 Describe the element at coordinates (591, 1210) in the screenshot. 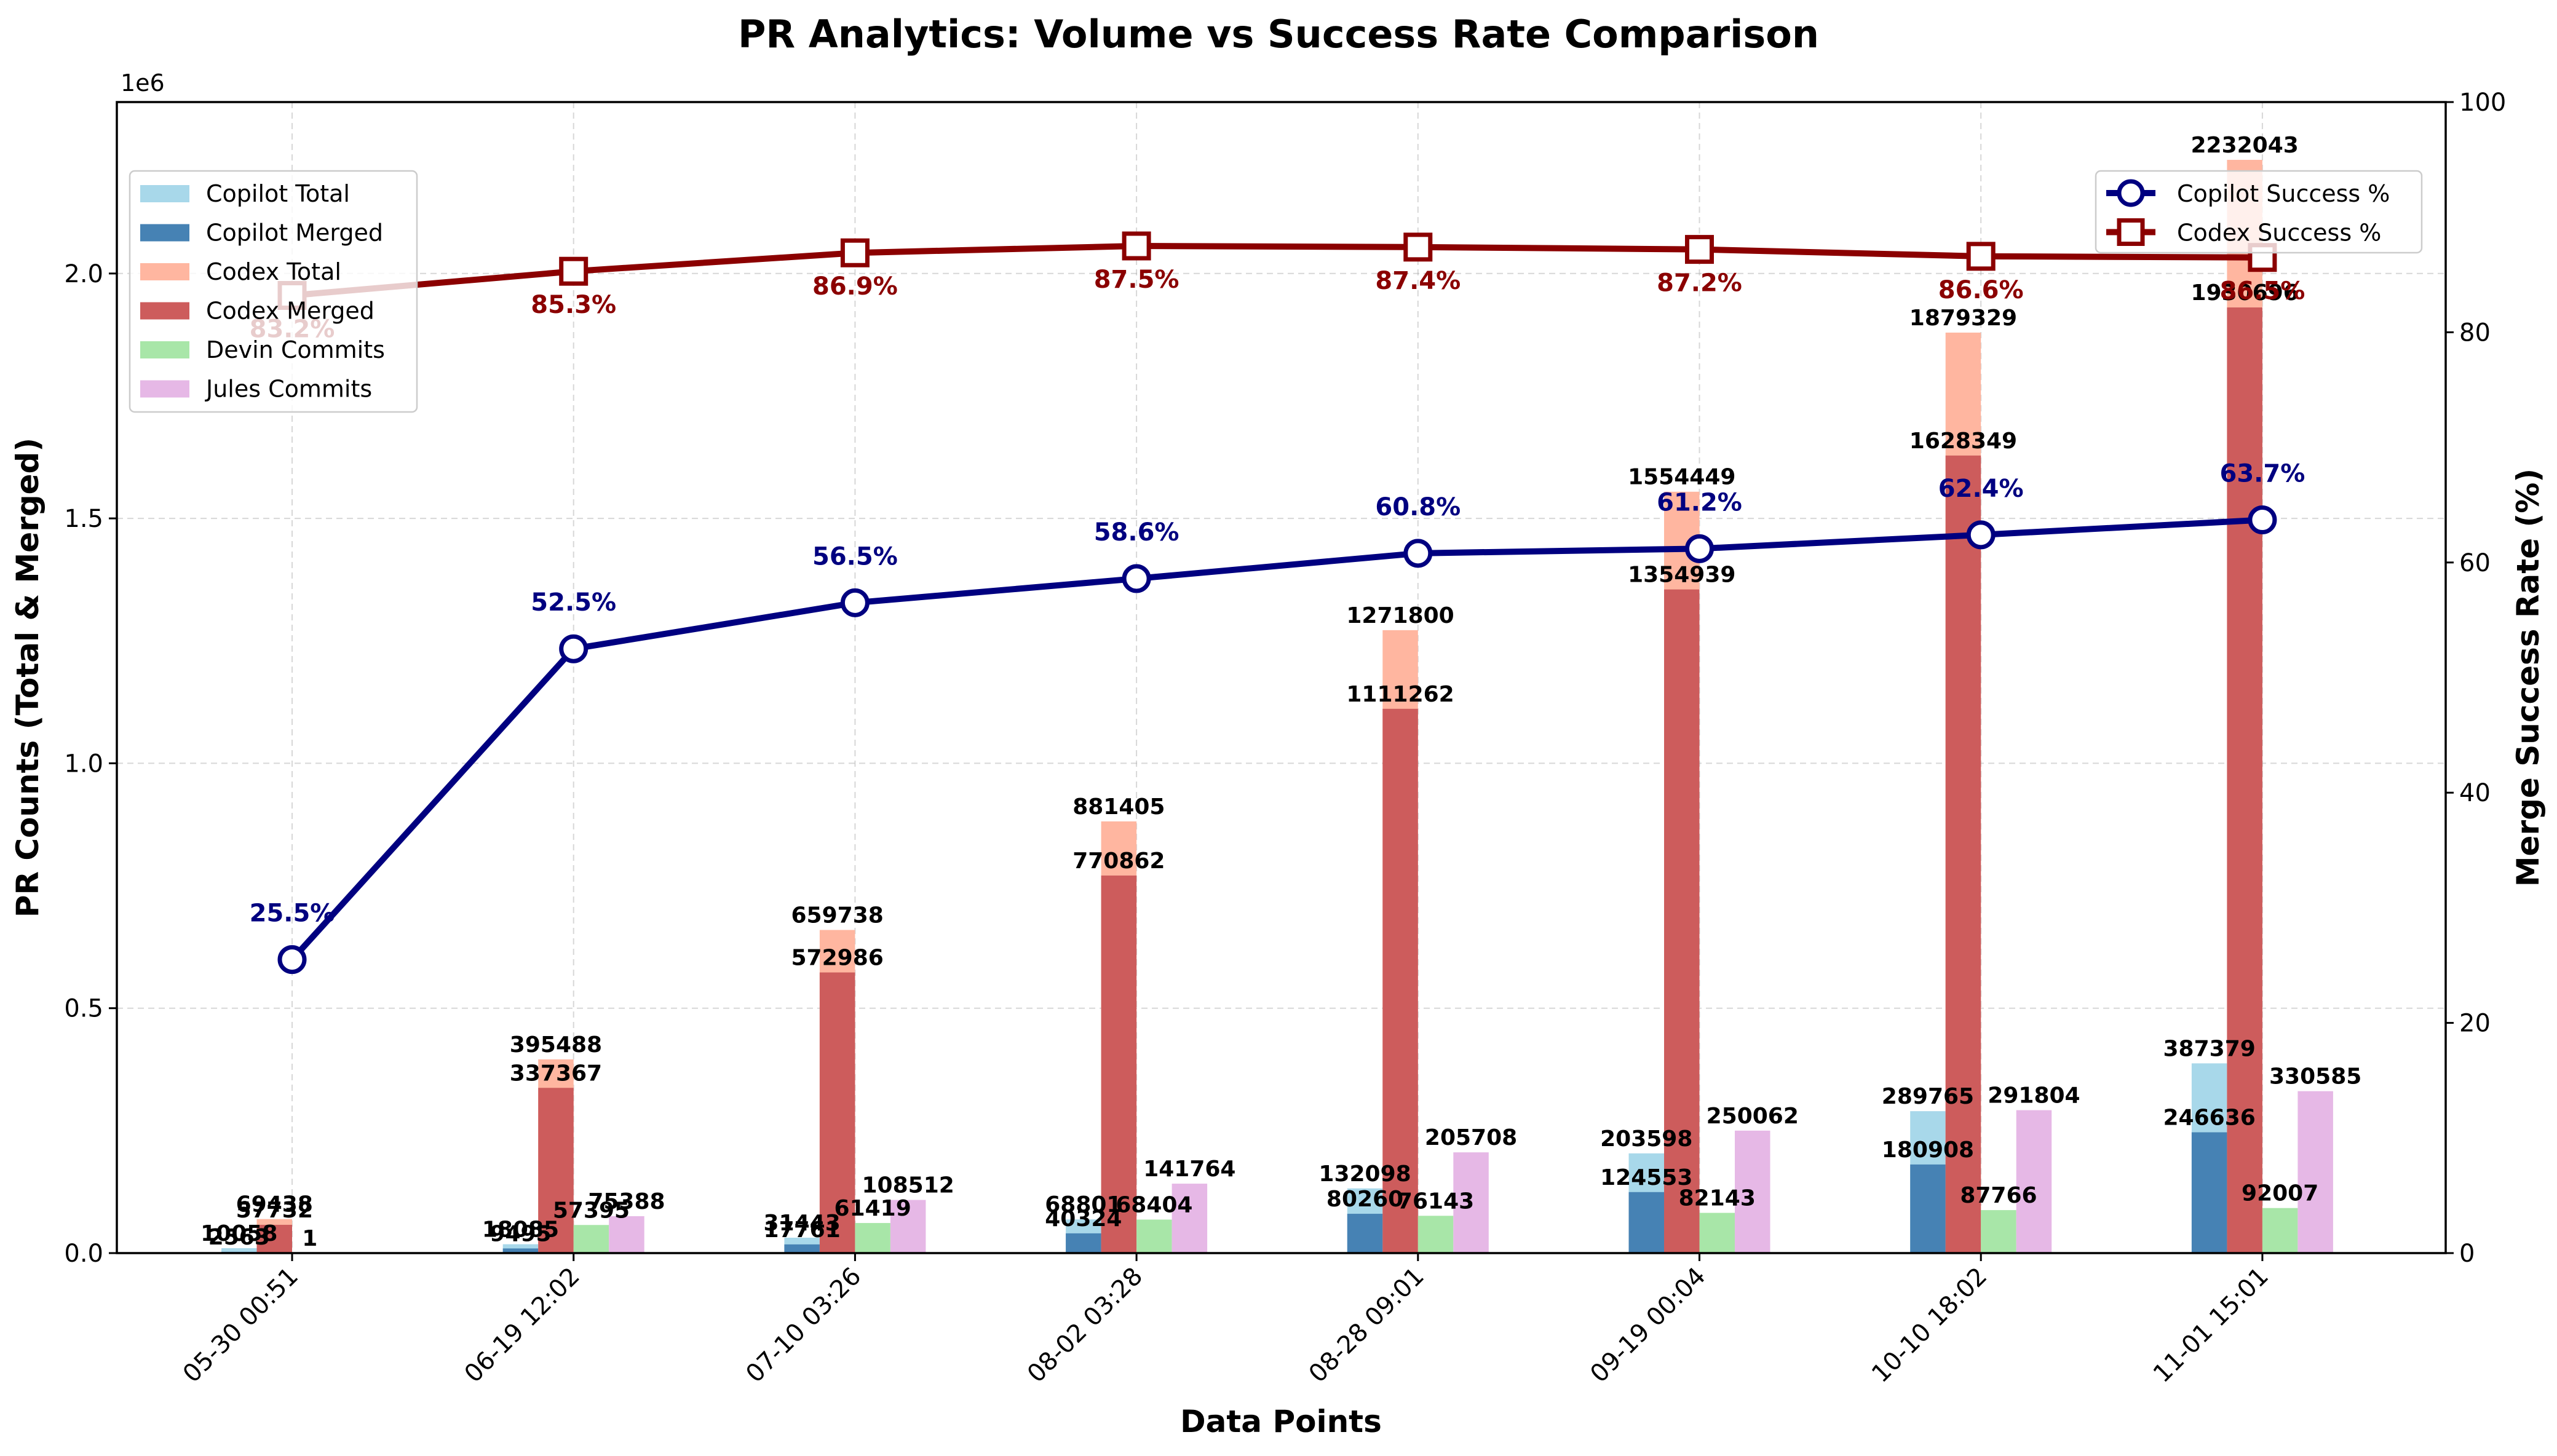

I see `bar-value-label: 57395` at that location.